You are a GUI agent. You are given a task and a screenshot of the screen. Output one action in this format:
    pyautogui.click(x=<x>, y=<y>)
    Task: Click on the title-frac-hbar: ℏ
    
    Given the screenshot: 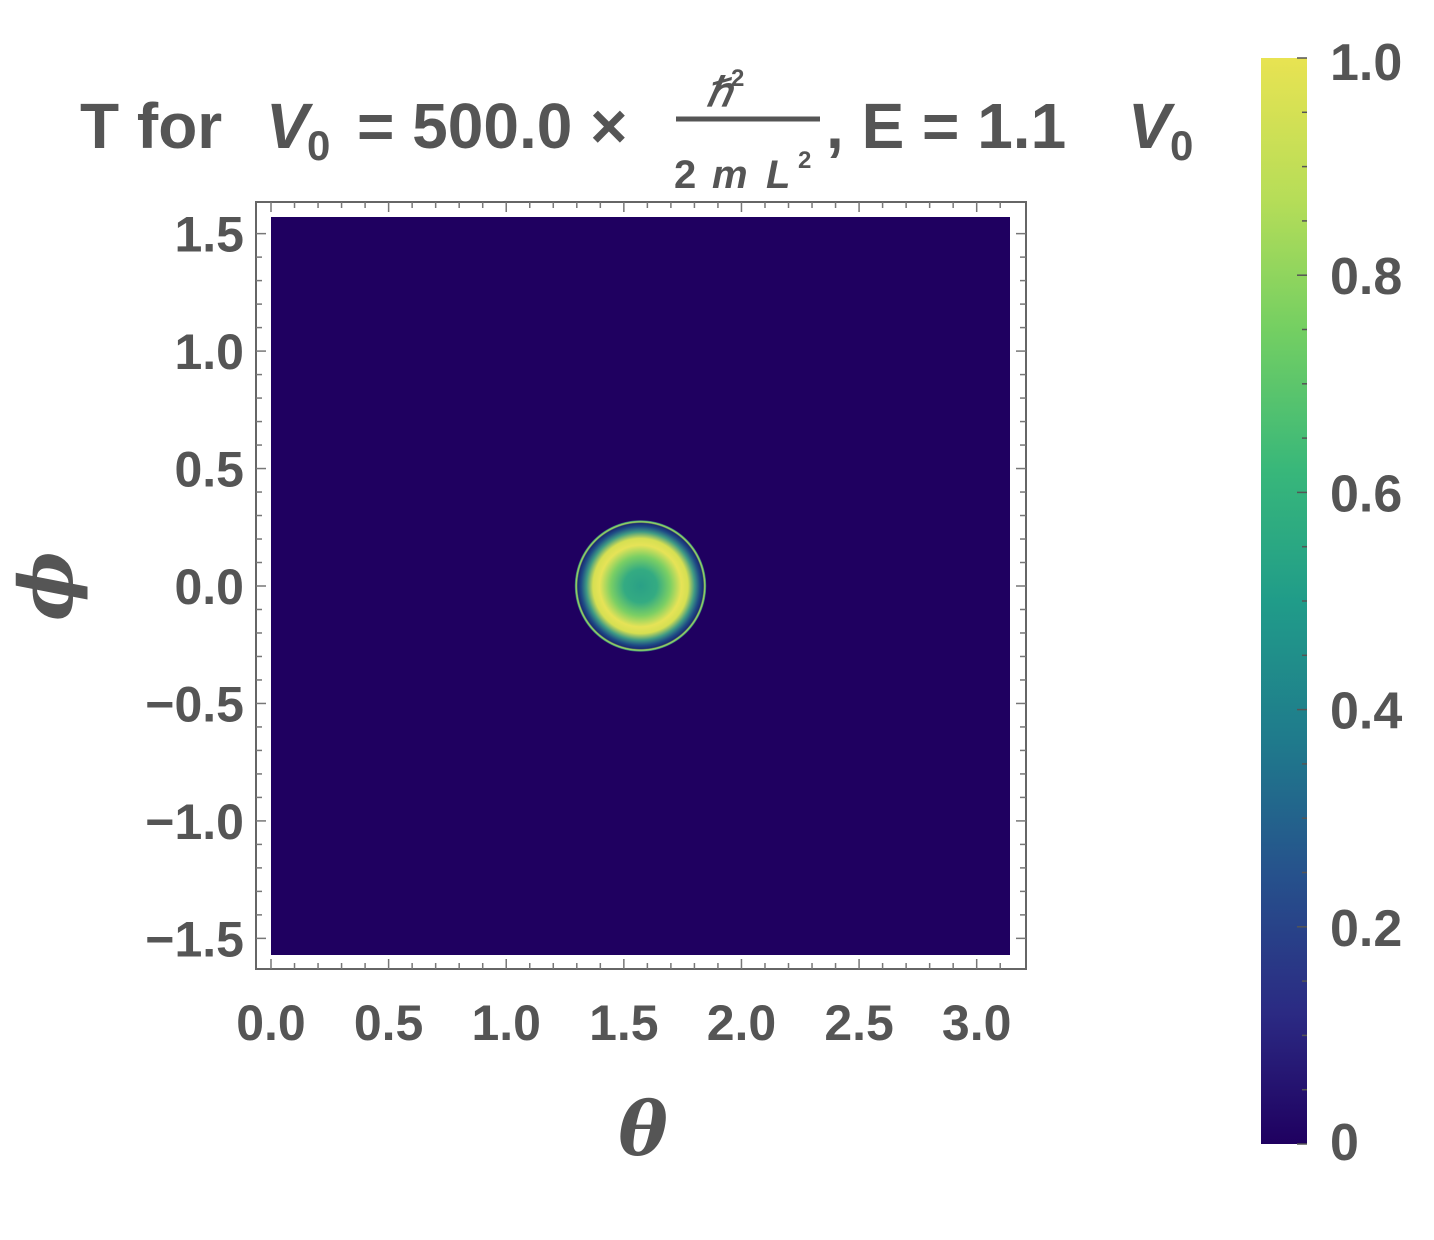 What is the action you would take?
    pyautogui.click(x=720, y=93)
    